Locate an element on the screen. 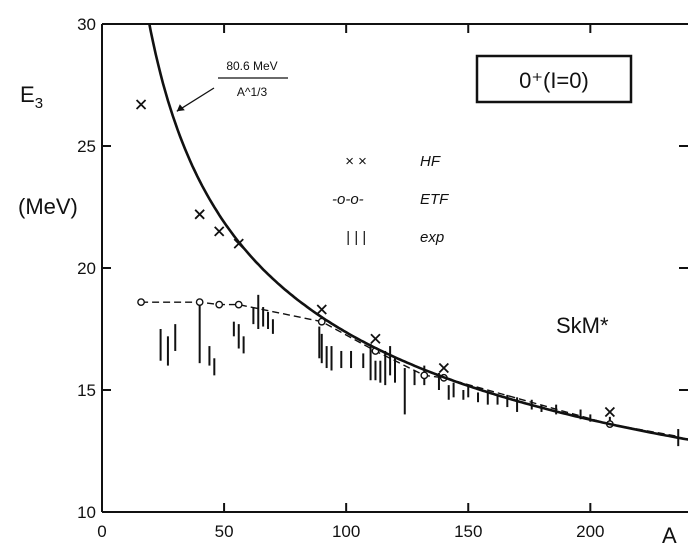 The image size is (692, 549). legend-entry-hf: × × HF is located at coordinates (393, 161).